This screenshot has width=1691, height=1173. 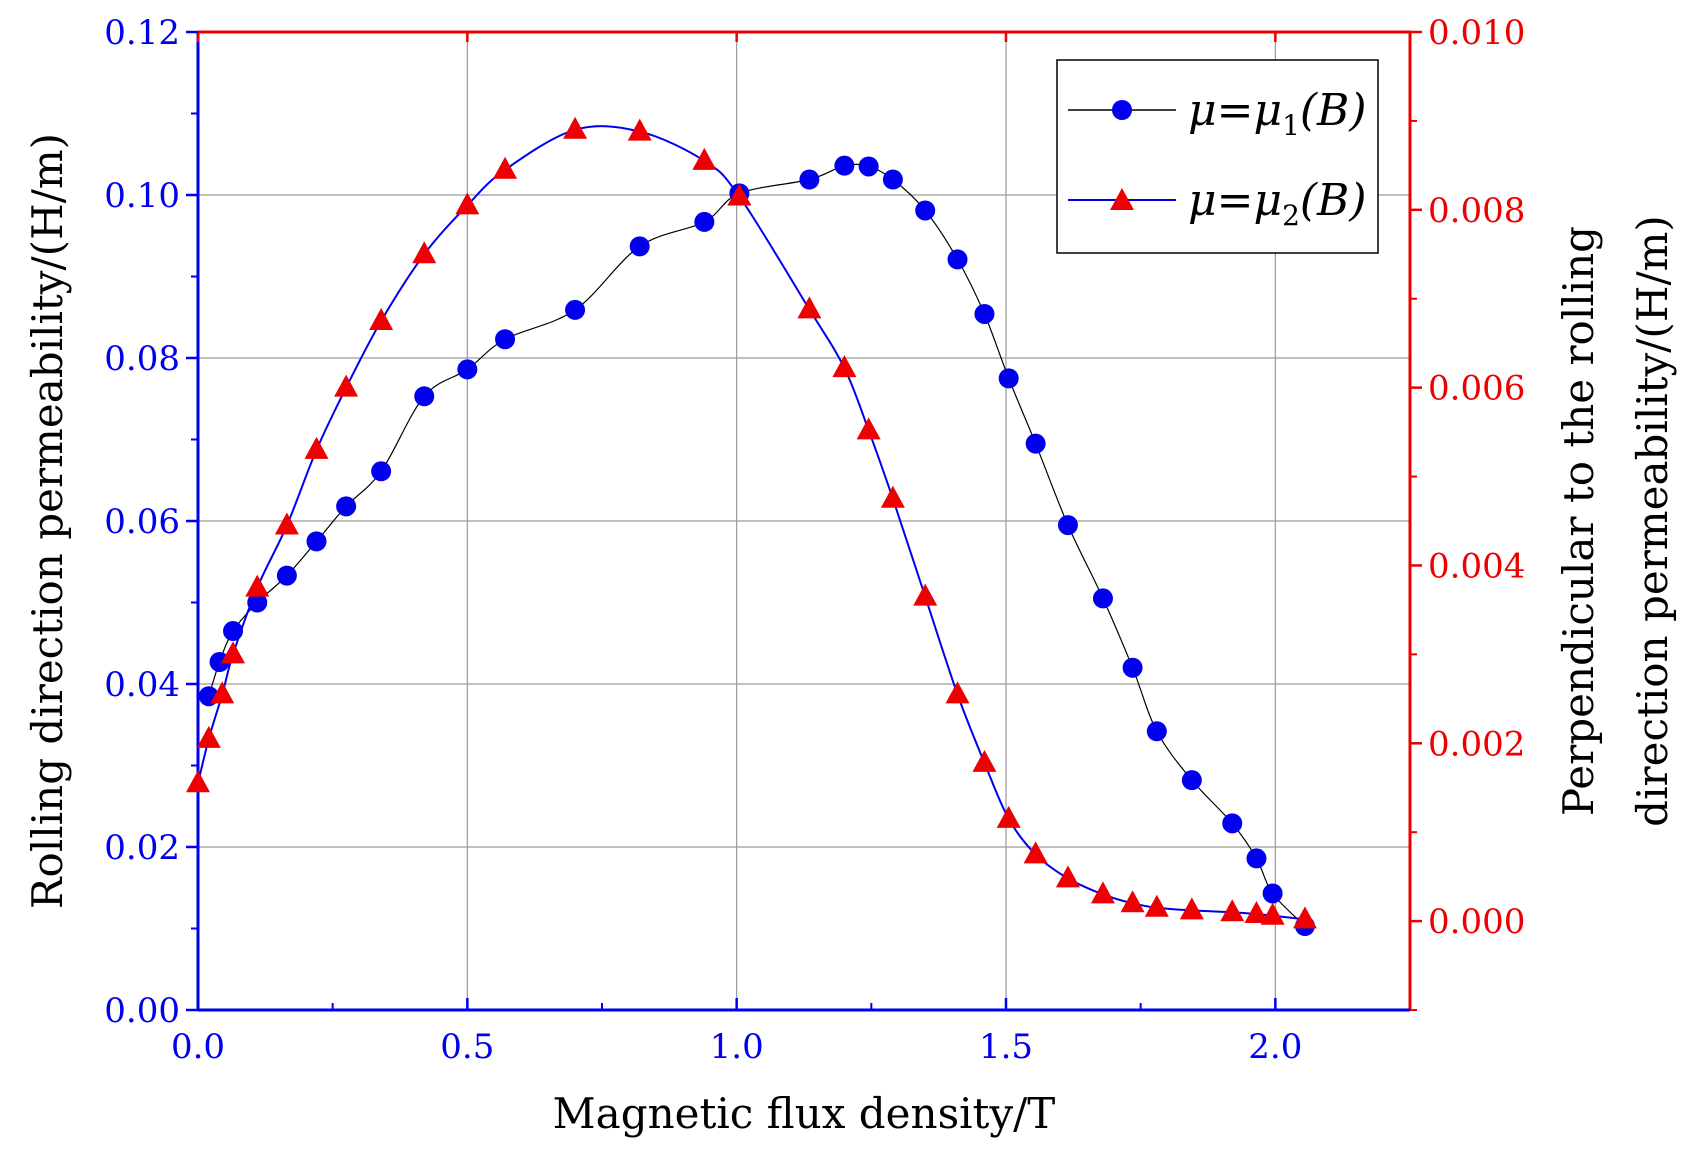 What do you see at coordinates (1652, 521) in the screenshot?
I see `y-right-axis-title-line2: direction permeability/(H/m)` at bounding box center [1652, 521].